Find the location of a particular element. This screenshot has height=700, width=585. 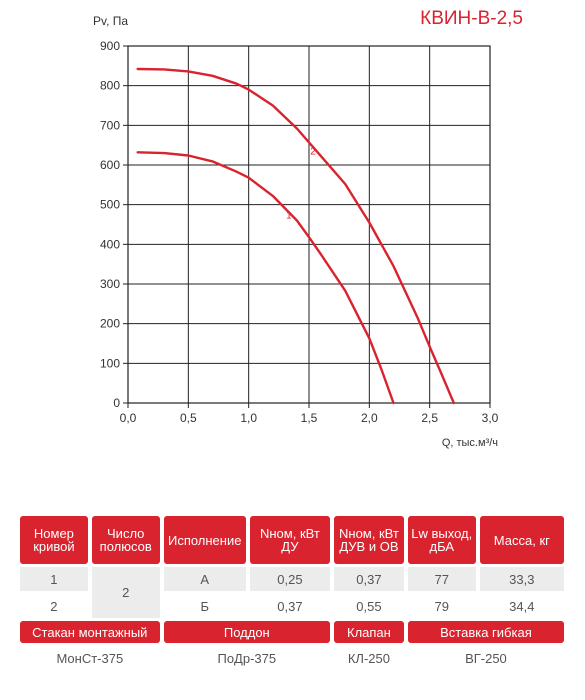

model-title: КВИН-В-2,5 is located at coordinates (471, 18).